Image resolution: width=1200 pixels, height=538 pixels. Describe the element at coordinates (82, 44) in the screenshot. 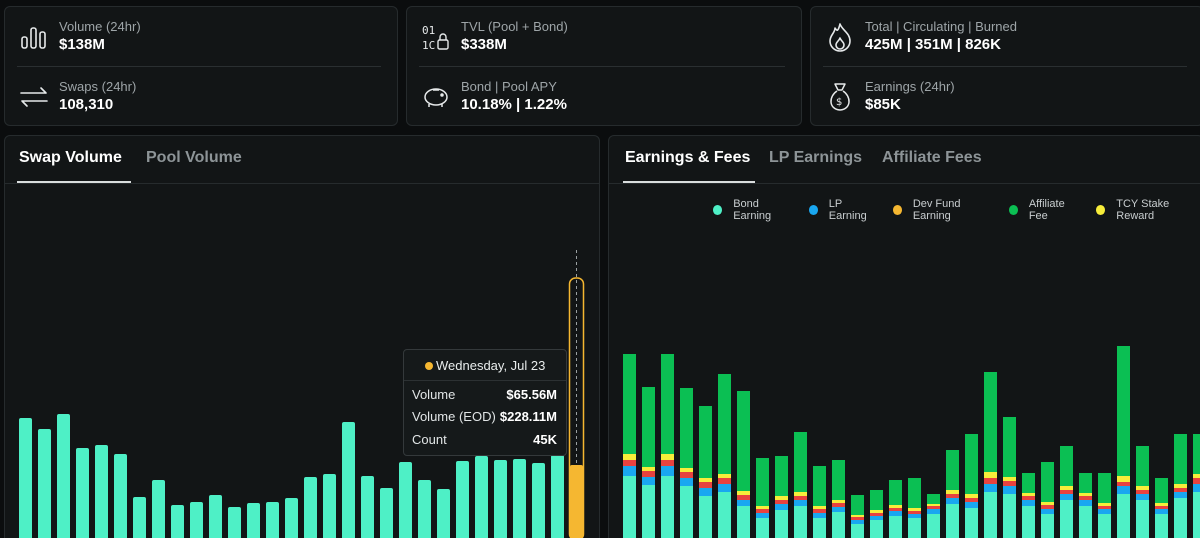

I see `stat-value: $138M` at that location.